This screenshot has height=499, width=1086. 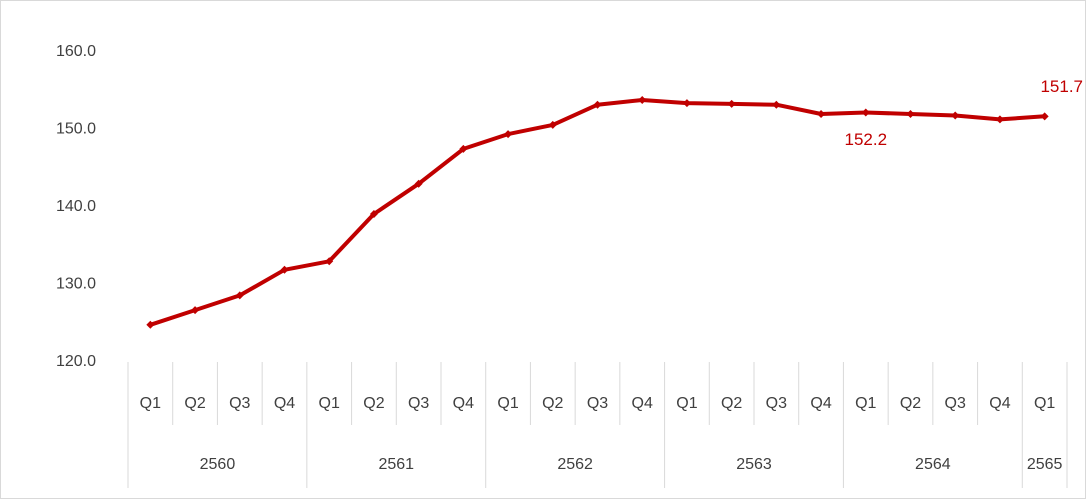 What do you see at coordinates (76, 129) in the screenshot?
I see `y-tick-label: 150.0` at bounding box center [76, 129].